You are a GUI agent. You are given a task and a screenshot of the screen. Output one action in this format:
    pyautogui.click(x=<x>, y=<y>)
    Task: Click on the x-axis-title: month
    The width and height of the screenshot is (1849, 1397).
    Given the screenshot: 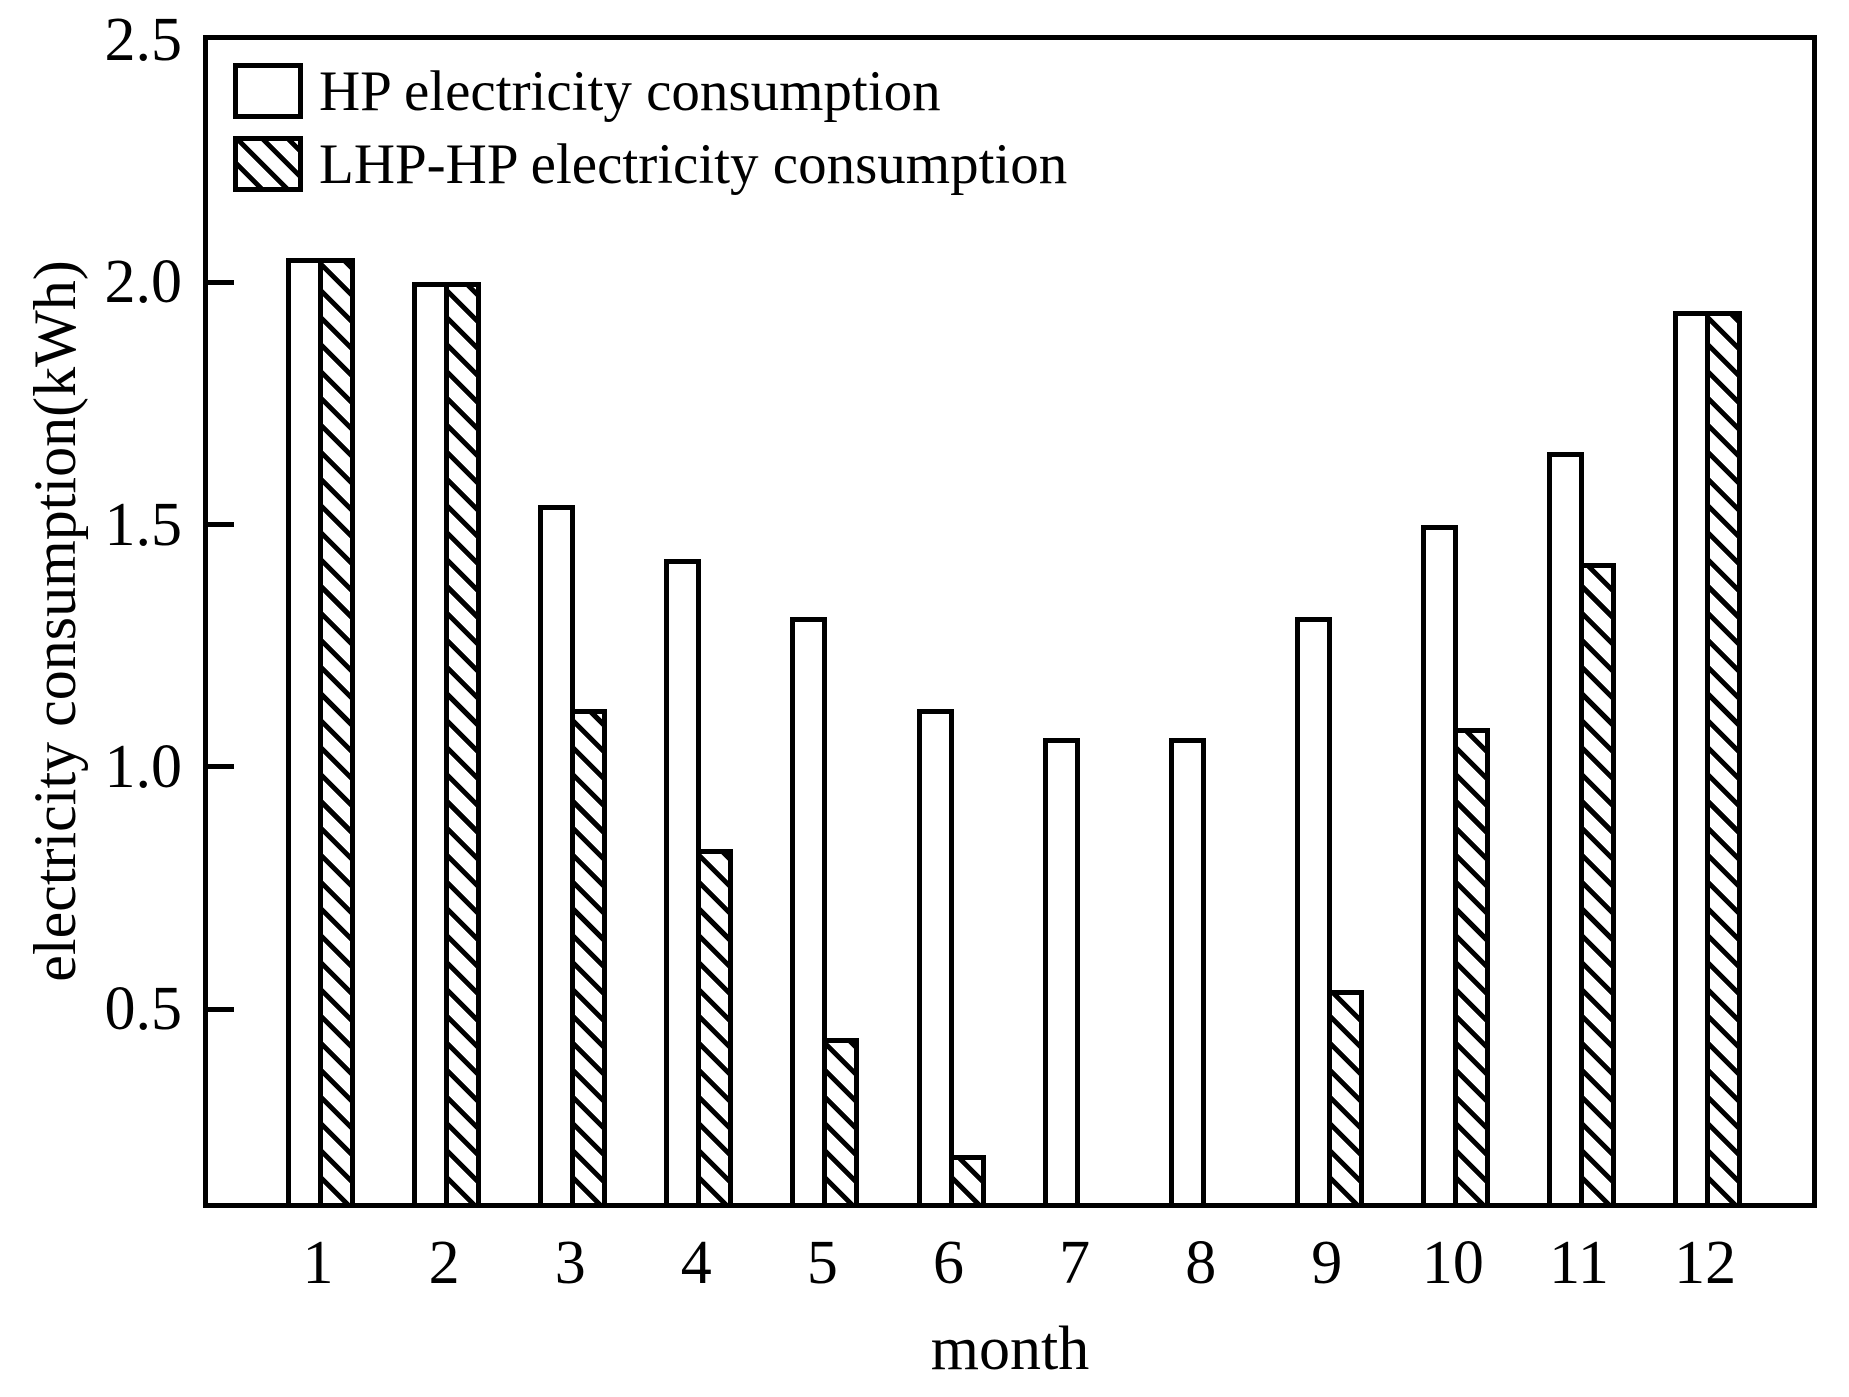 What is the action you would take?
    pyautogui.click(x=1010, y=1349)
    